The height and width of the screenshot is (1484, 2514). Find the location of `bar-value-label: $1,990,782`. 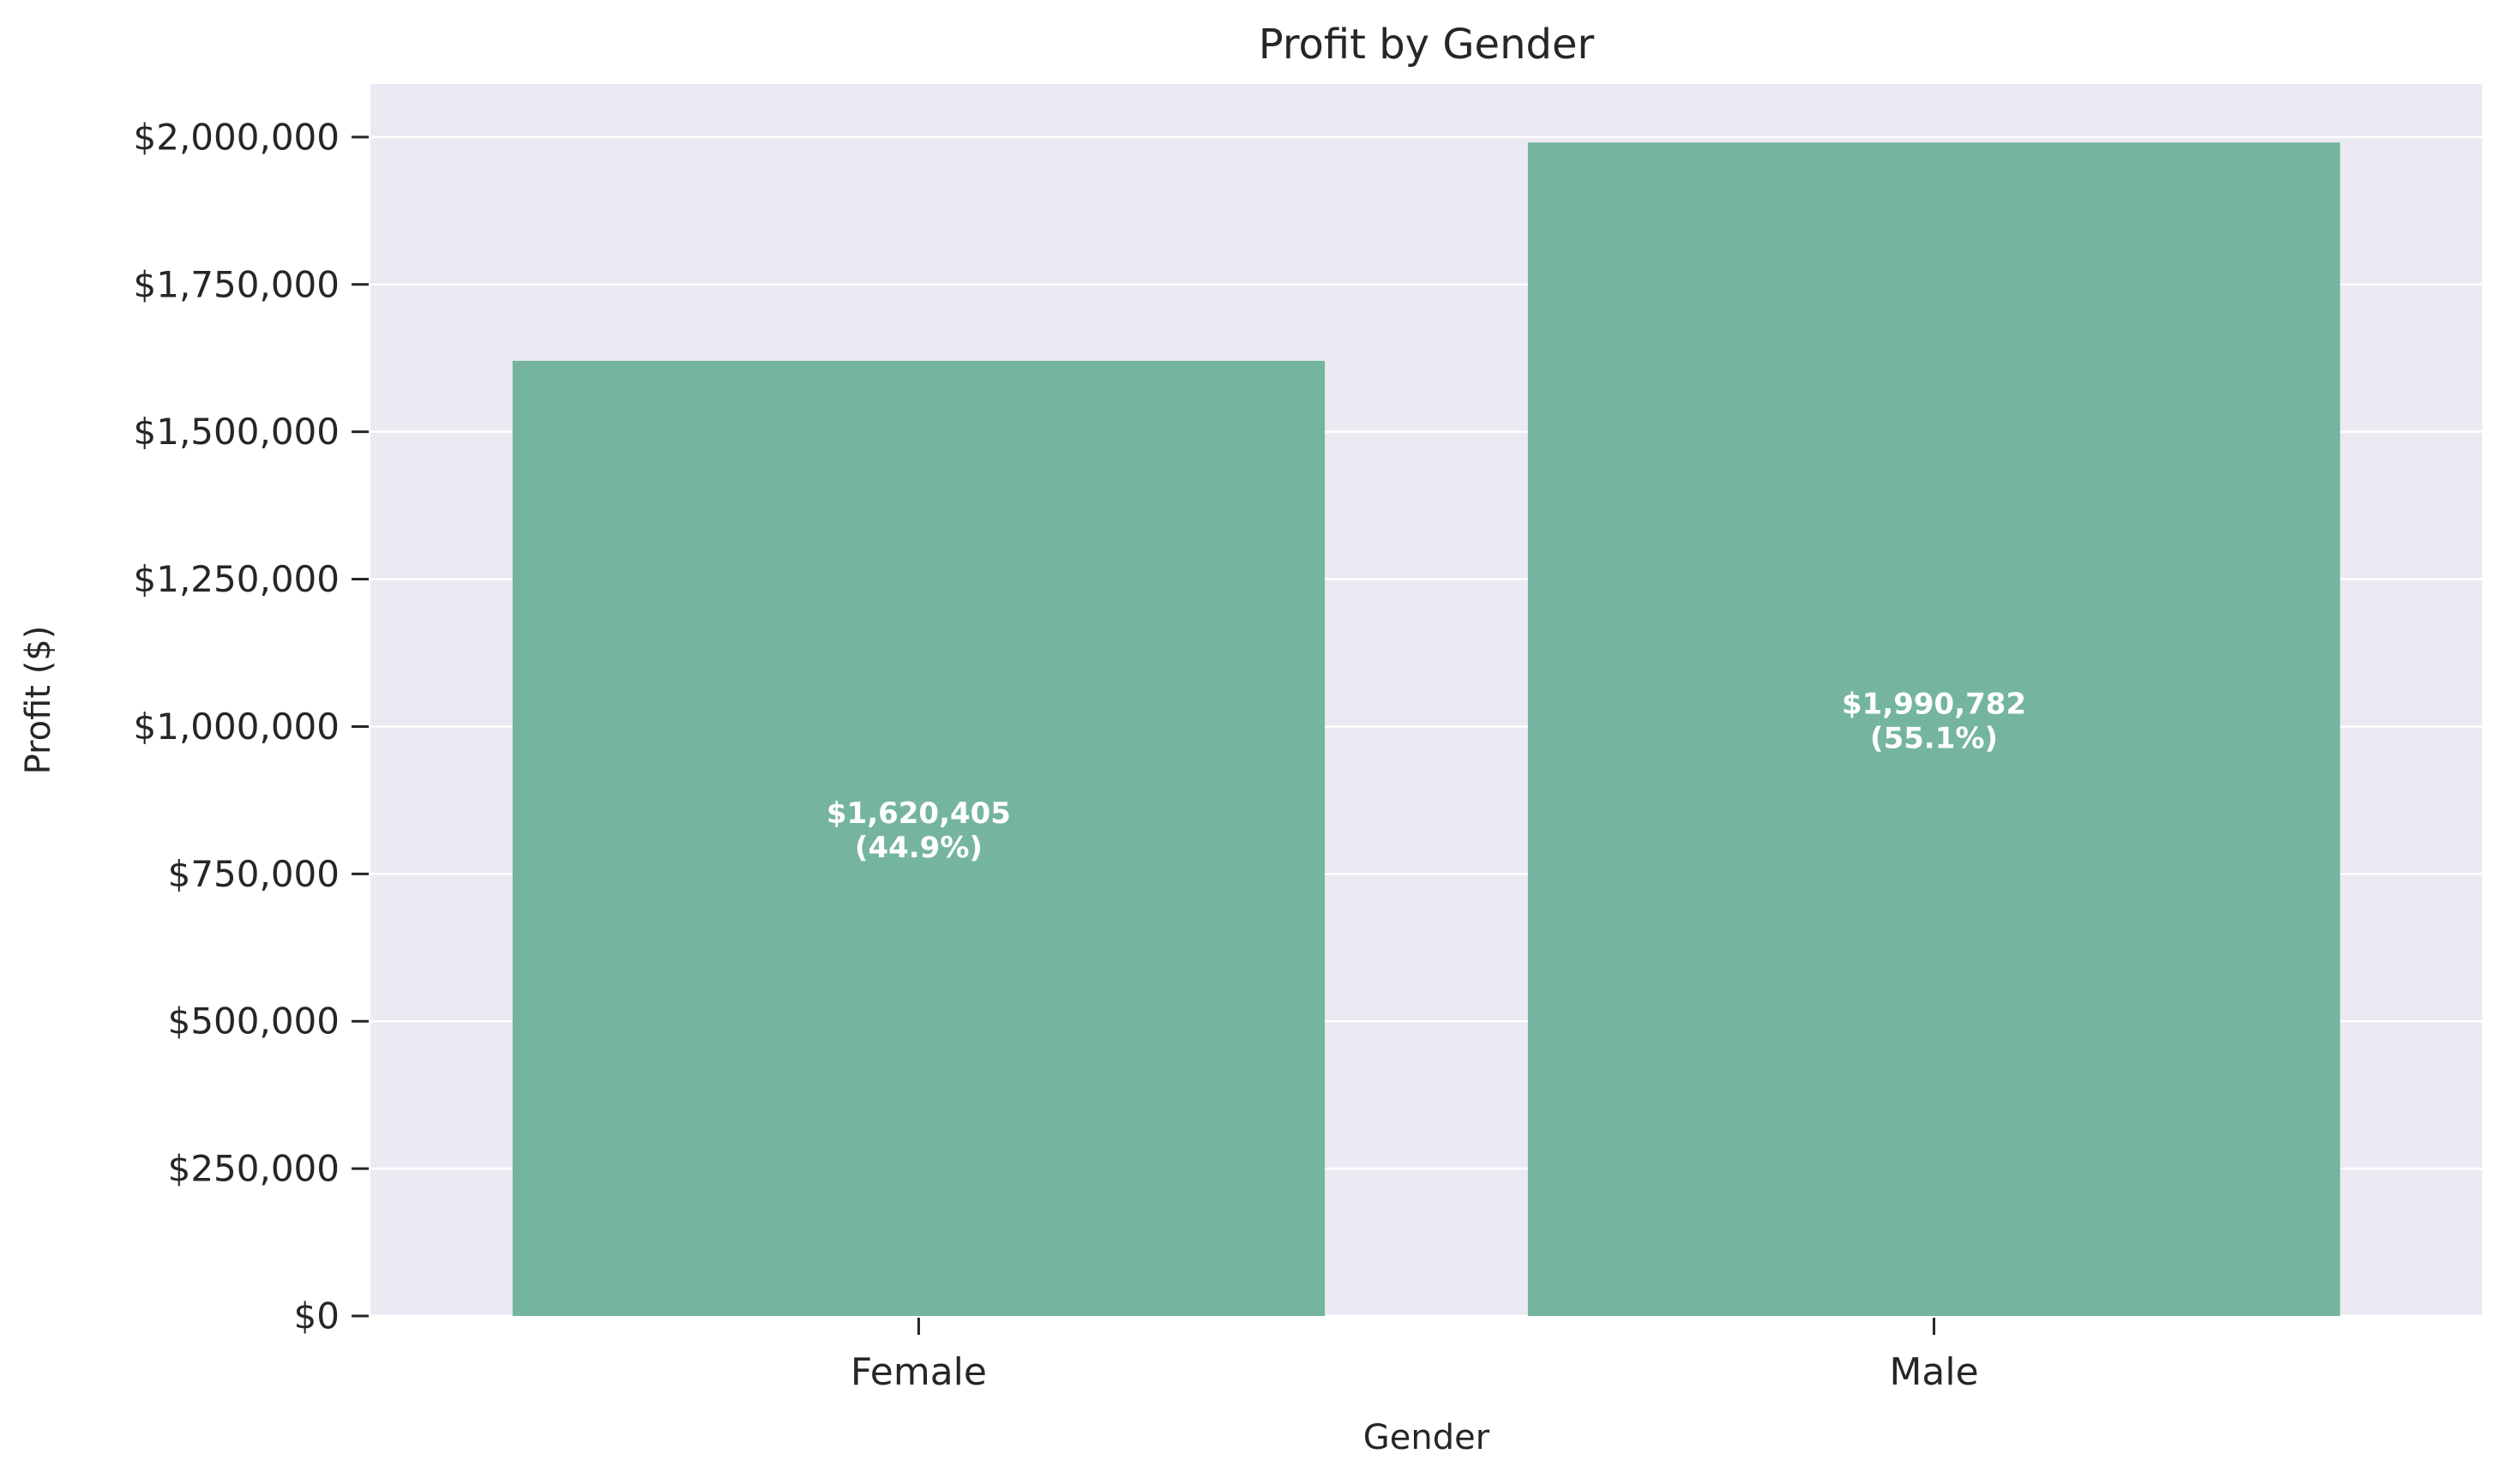

bar-value-label: $1,990,782 is located at coordinates (1934, 705).